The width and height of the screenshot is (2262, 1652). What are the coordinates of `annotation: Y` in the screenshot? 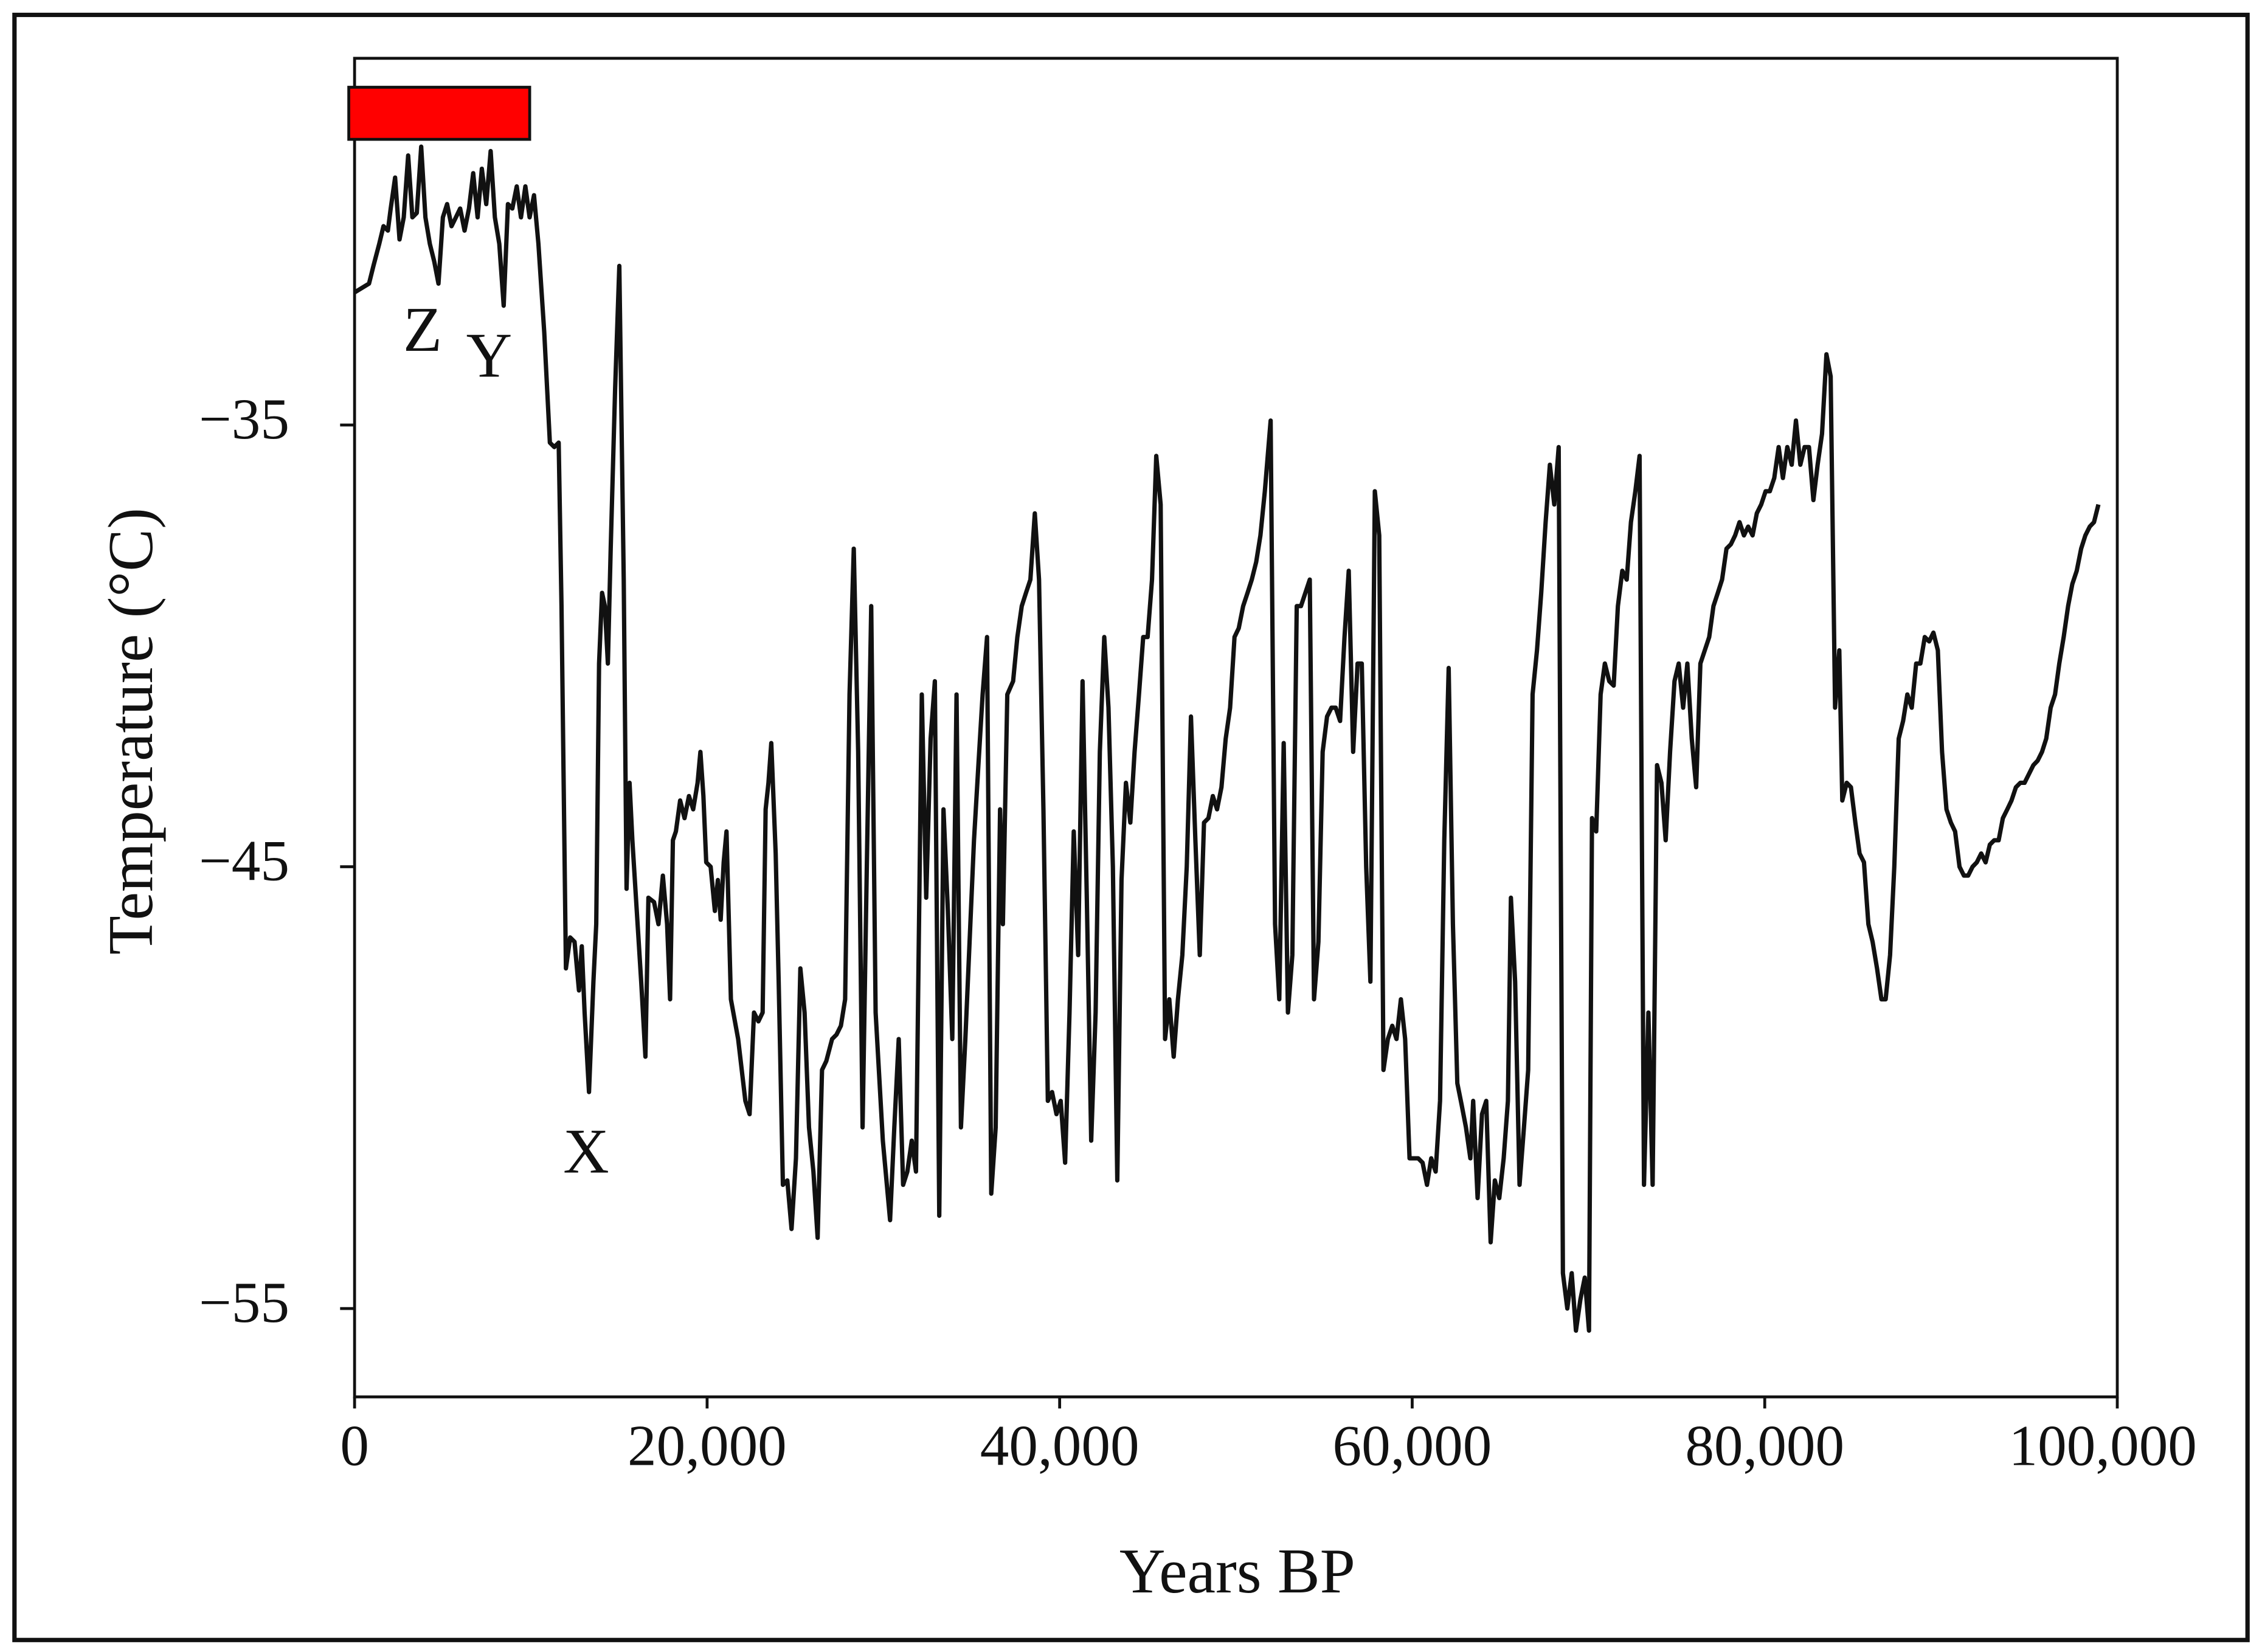 It's located at (489, 355).